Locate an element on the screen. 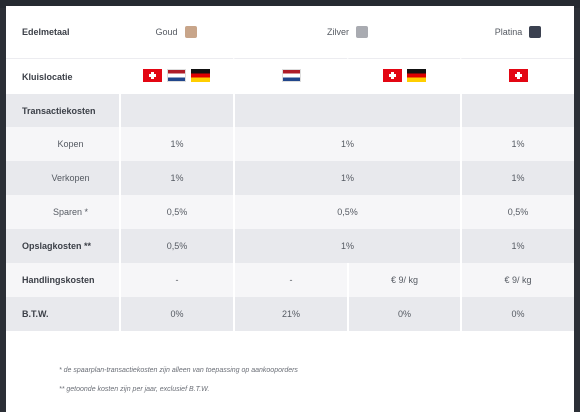  window-top-strip is located at coordinates (290, 4).